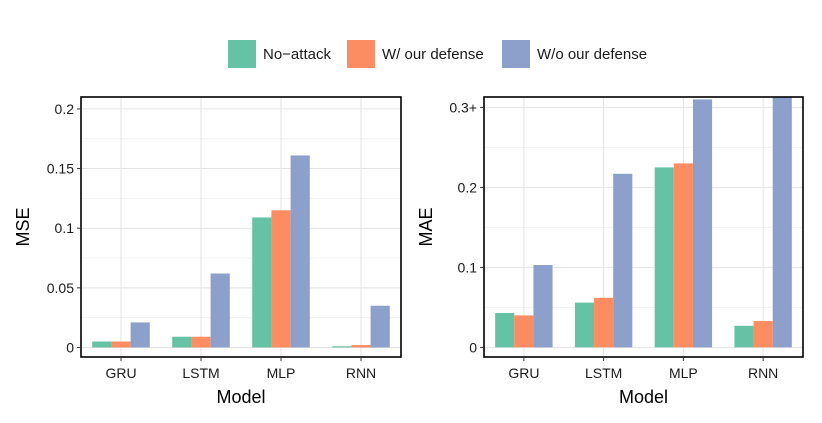  Describe the element at coordinates (60, 169) in the screenshot. I see `y-tick-label: 0.15` at that location.